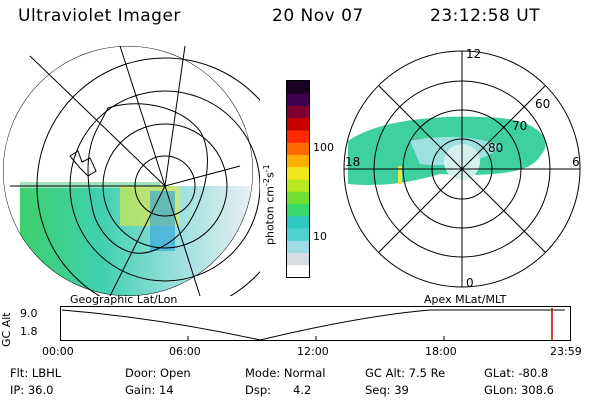 This screenshot has height=400, width=600. I want to click on gain-status: Gain: 14, so click(149, 390).